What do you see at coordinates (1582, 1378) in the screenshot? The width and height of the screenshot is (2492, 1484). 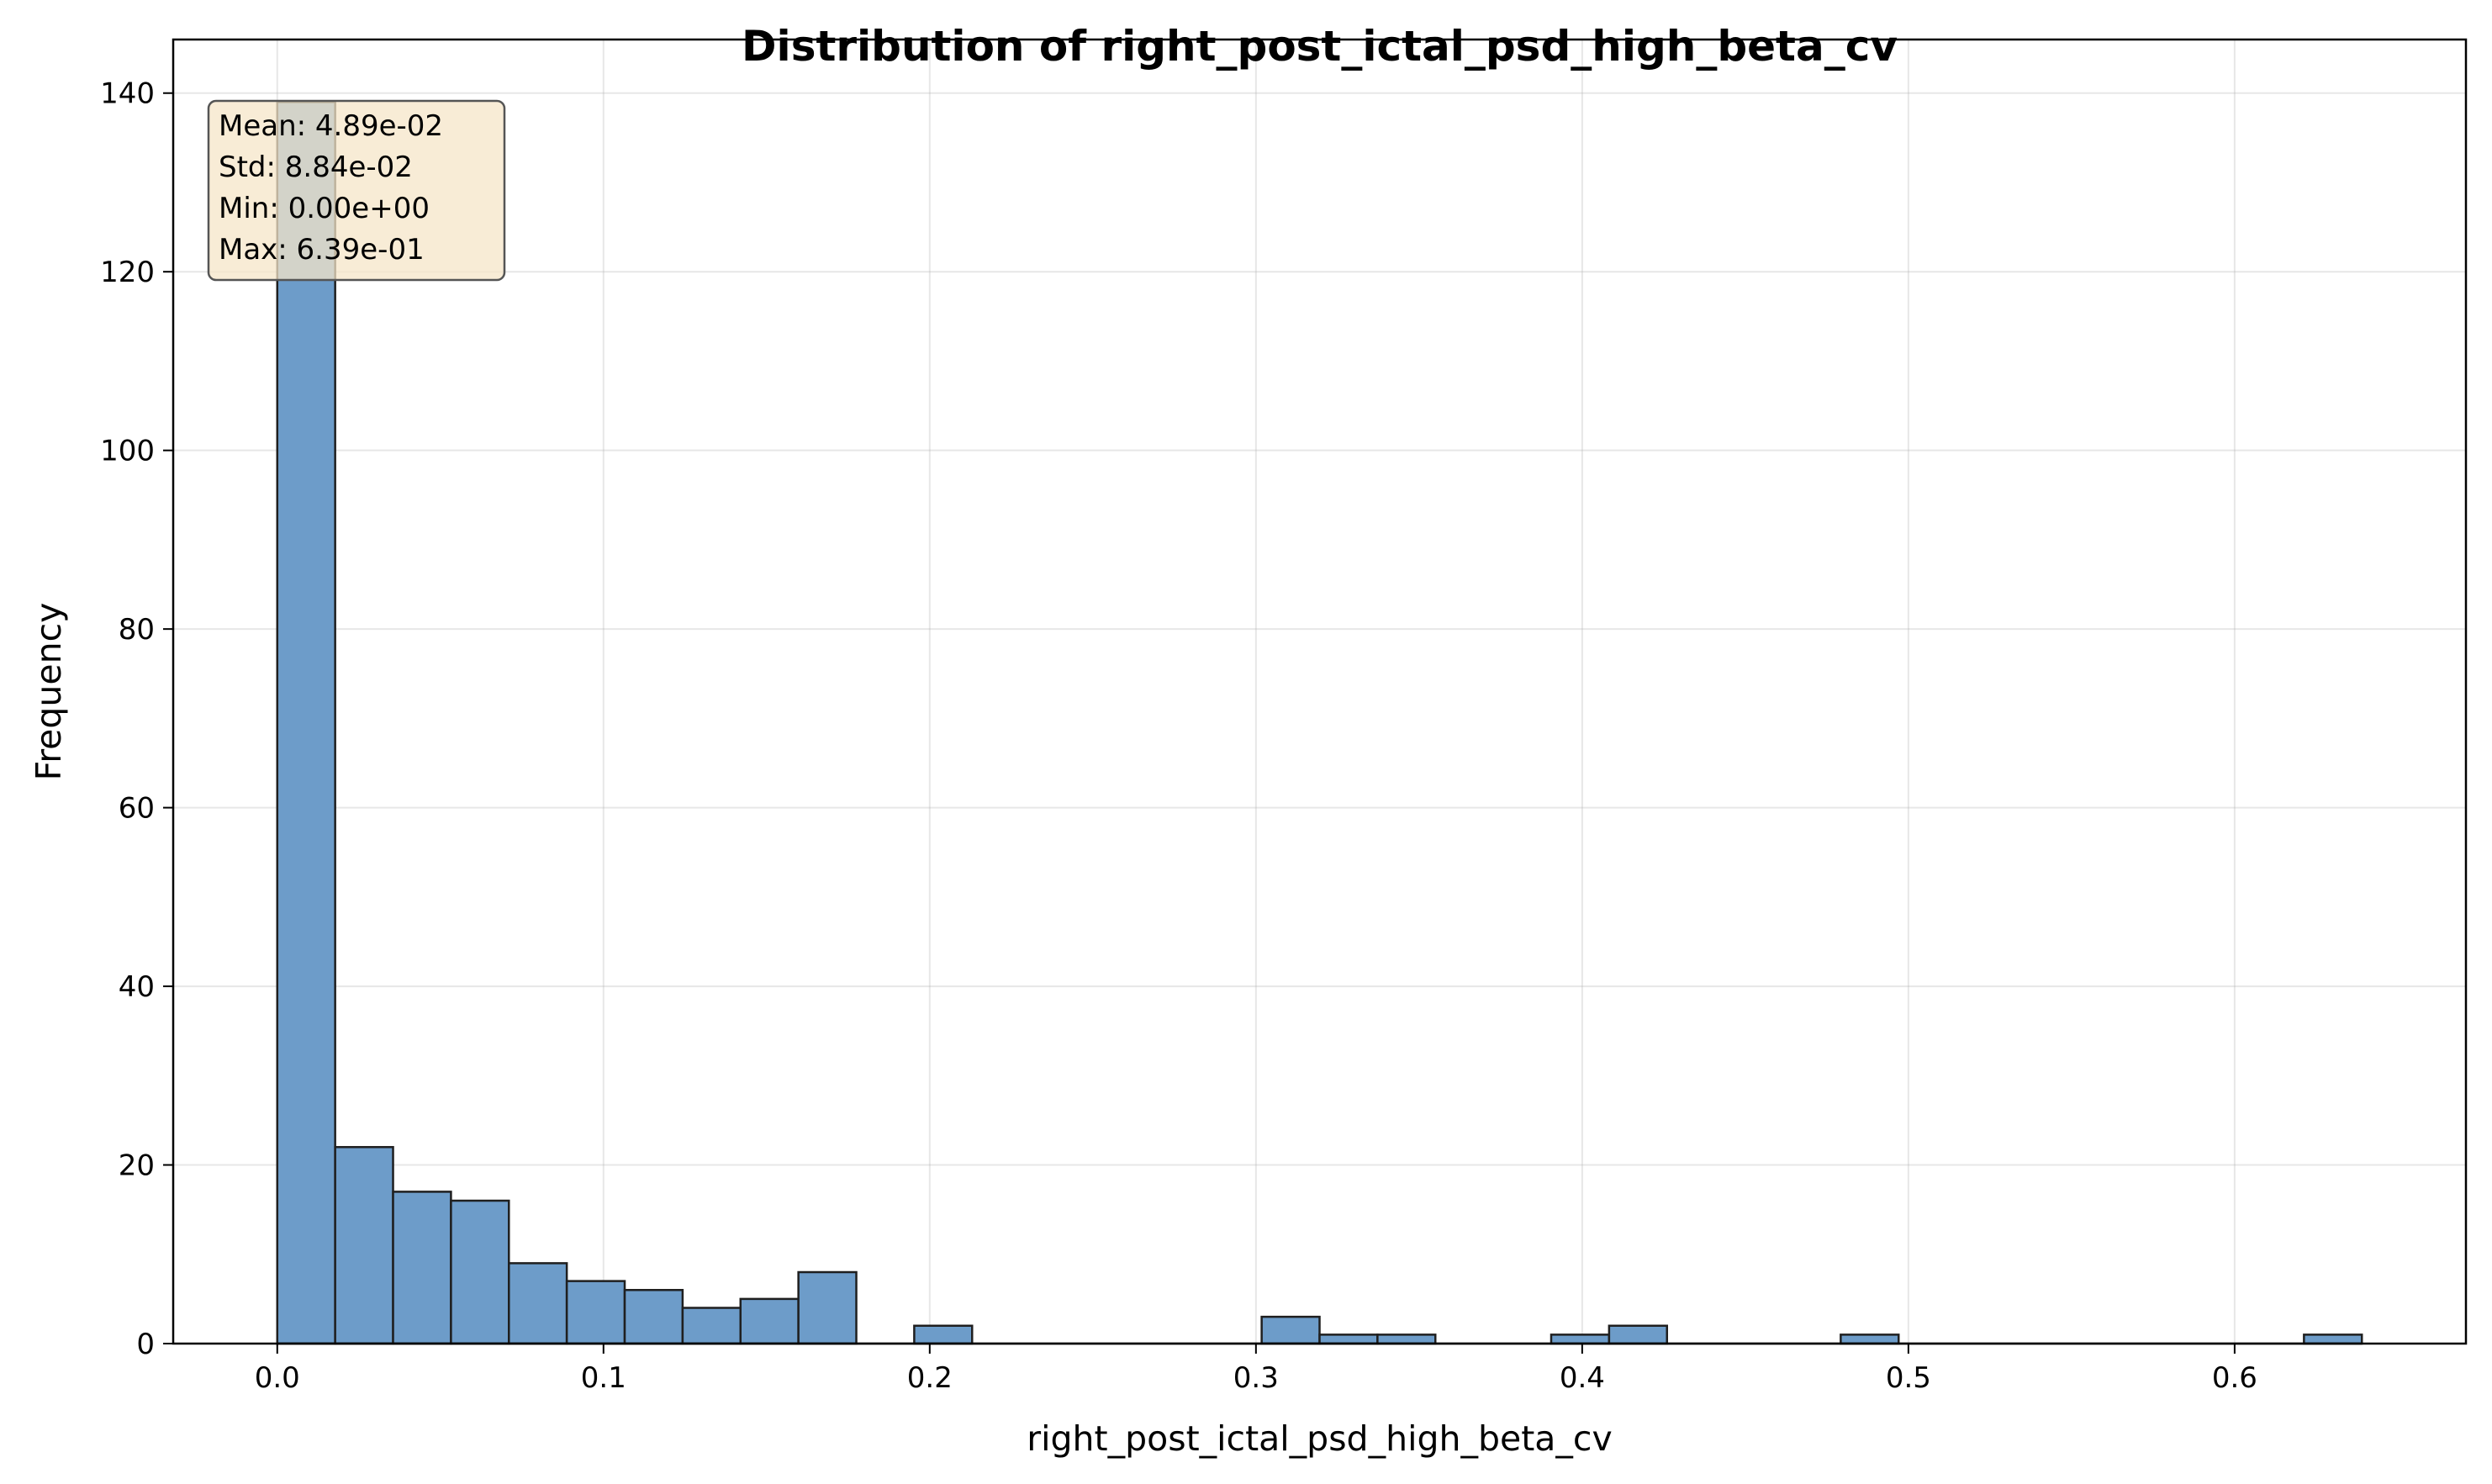 I see `x-tick-label: 0.4` at bounding box center [1582, 1378].